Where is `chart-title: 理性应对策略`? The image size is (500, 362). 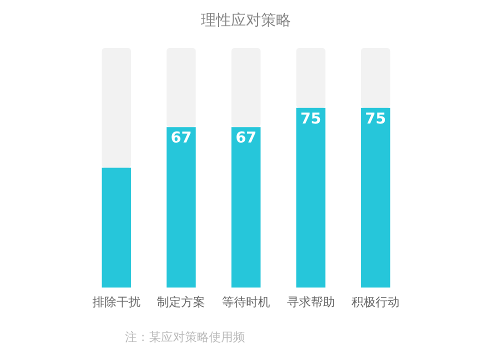 chart-title: 理性应对策略 is located at coordinates (246, 19).